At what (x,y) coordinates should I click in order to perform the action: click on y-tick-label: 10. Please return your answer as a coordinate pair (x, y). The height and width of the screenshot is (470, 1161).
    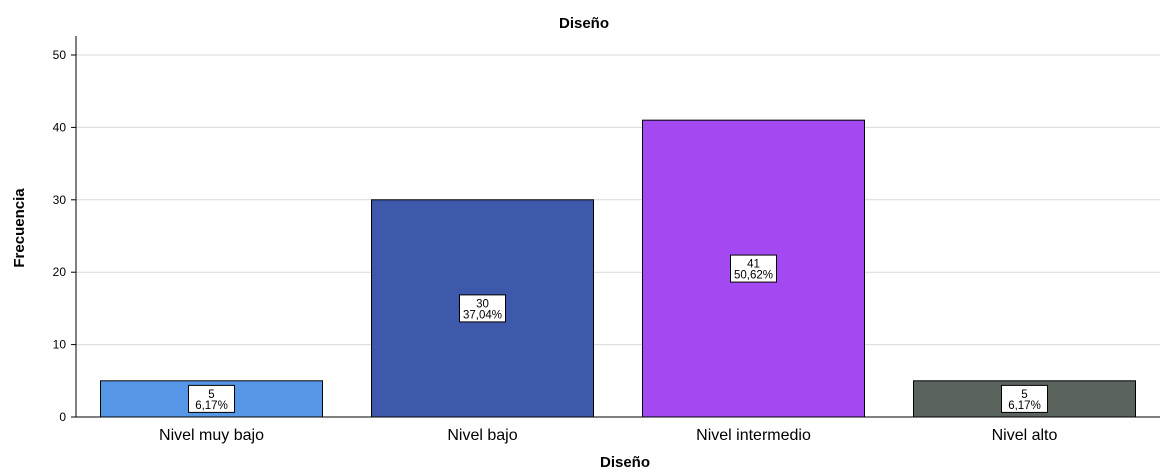
    Looking at the image, I should click on (60, 345).